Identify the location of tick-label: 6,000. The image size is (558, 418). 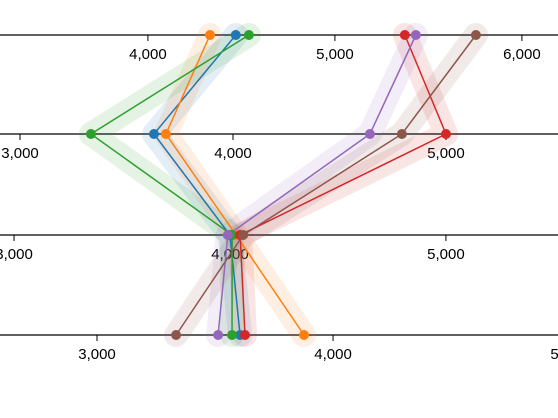
(522, 54).